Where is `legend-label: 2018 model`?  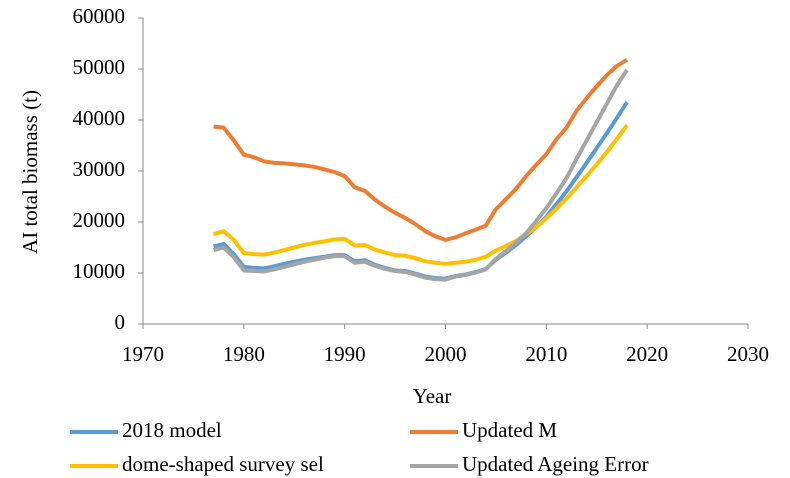 legend-label: 2018 model is located at coordinates (172, 430).